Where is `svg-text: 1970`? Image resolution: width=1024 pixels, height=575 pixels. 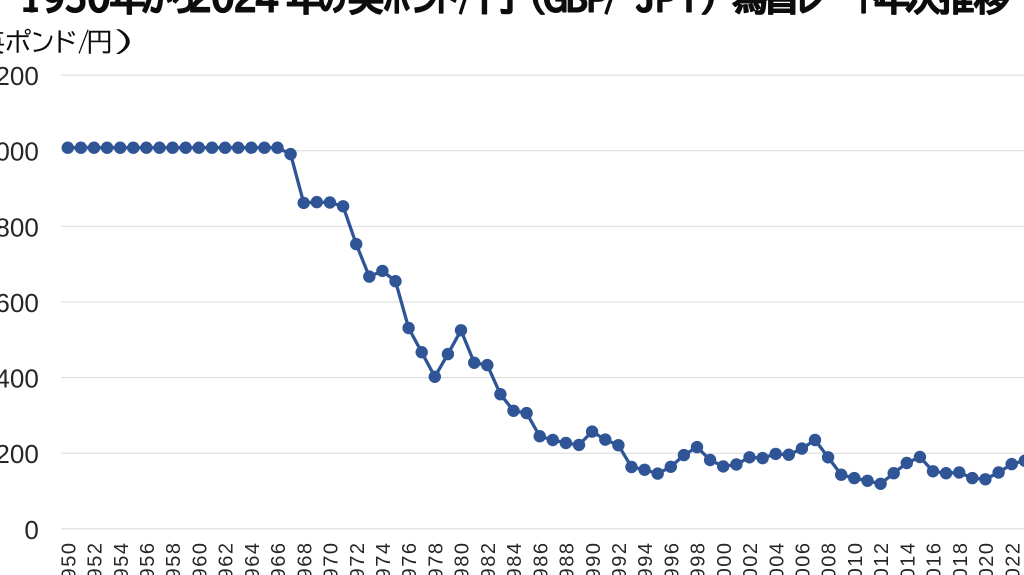 svg-text: 1970 is located at coordinates (332, 558).